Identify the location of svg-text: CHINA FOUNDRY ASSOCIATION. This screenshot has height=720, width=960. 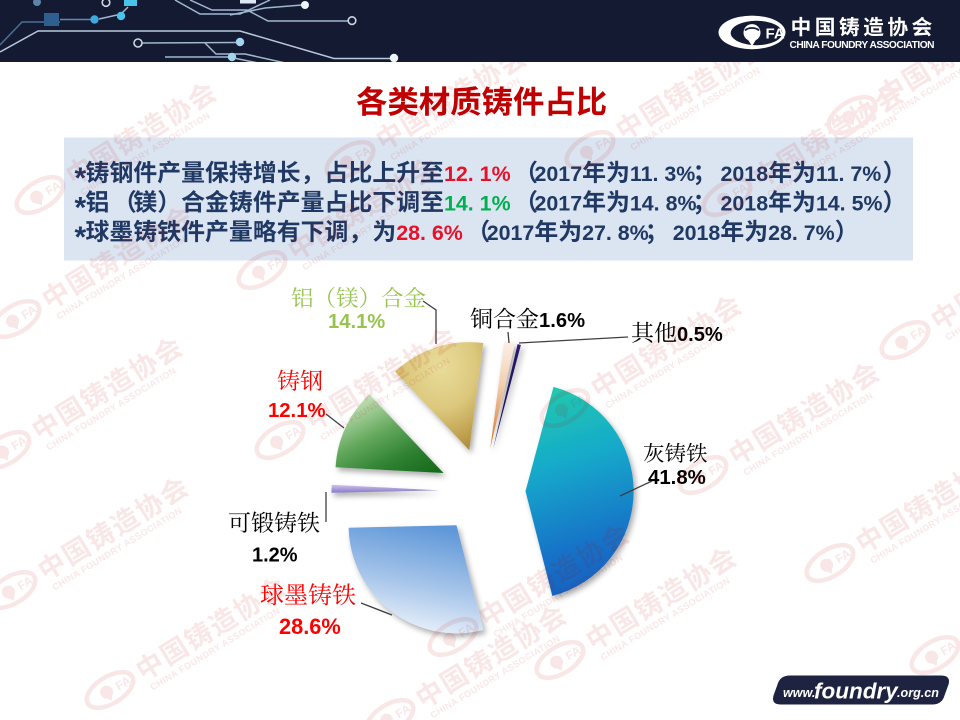
(862, 45).